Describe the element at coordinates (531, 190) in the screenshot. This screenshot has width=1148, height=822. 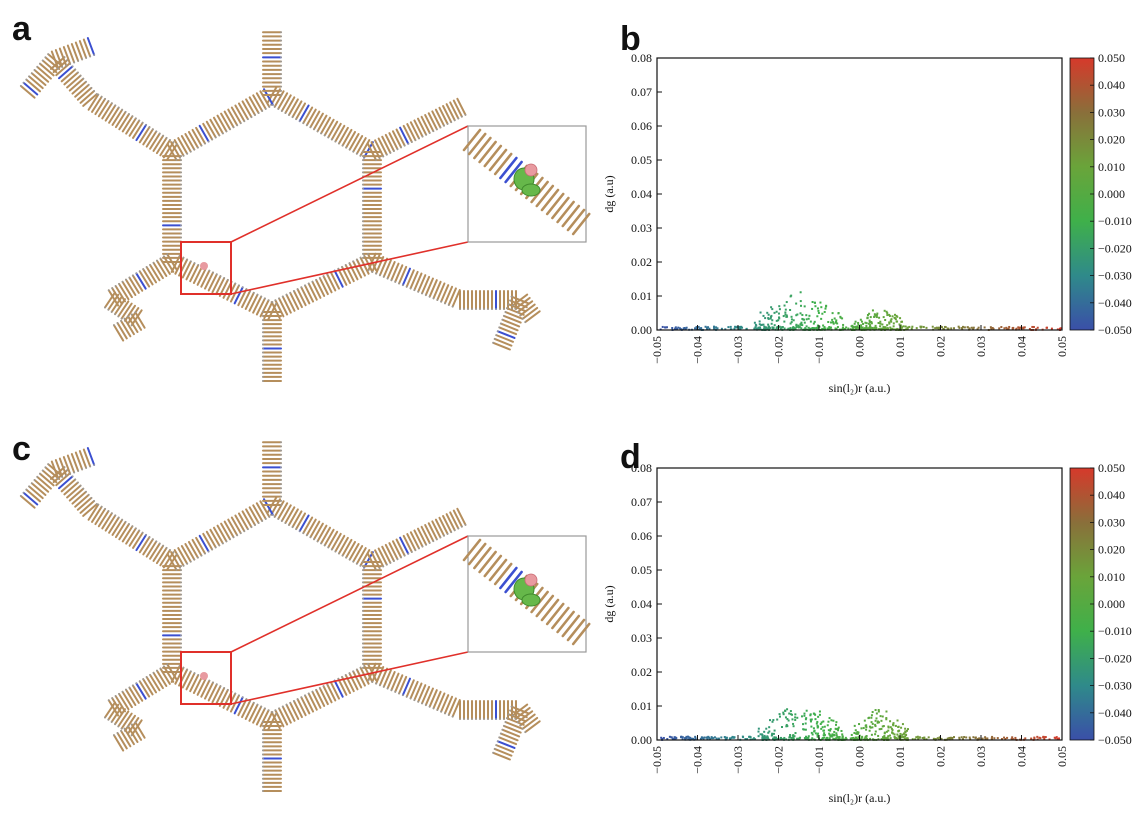
I see `isosurface-green` at that location.